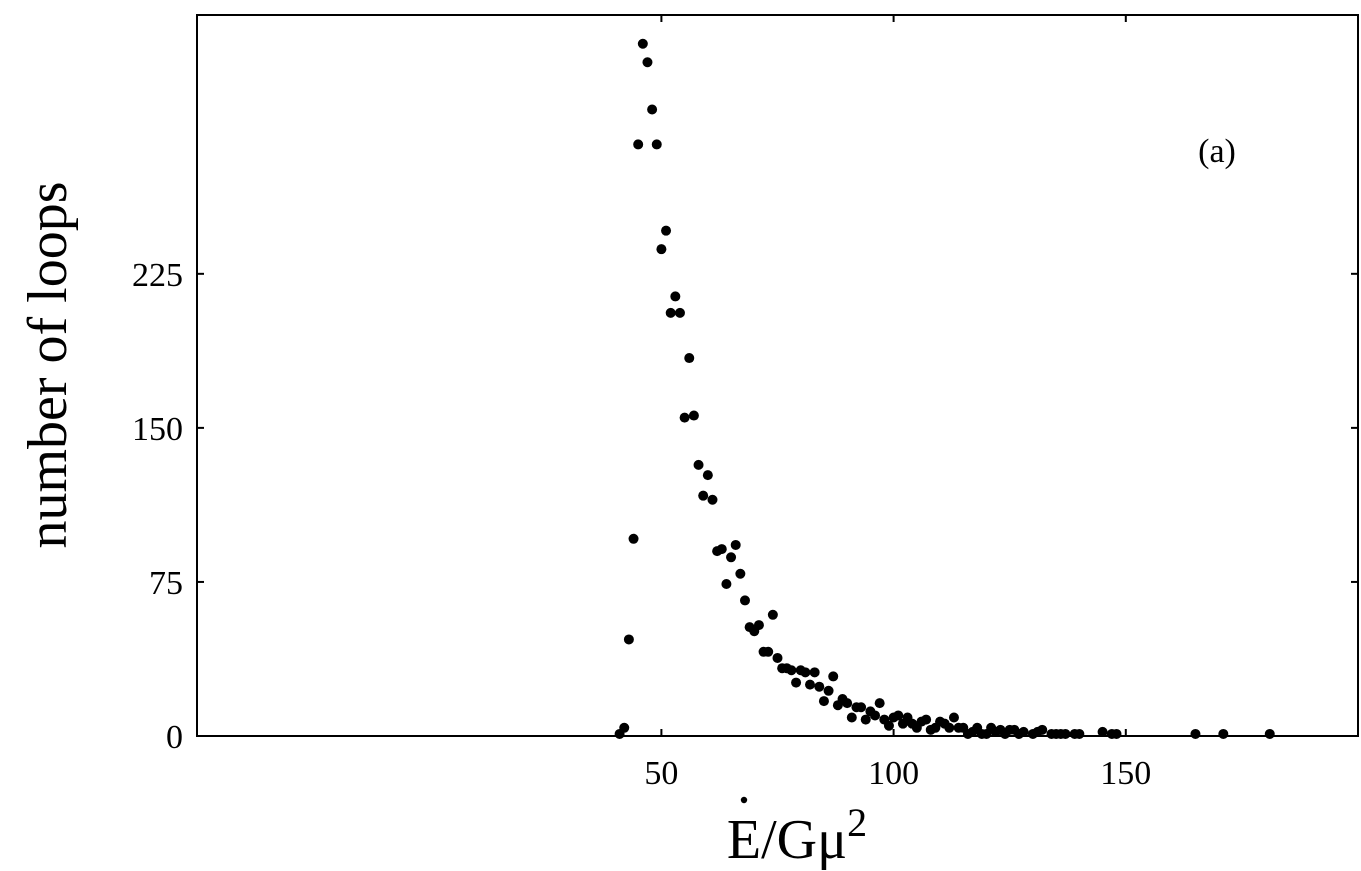 Image resolution: width=1361 pixels, height=871 pixels. I want to click on x-tick-label: 50, so click(661, 773).